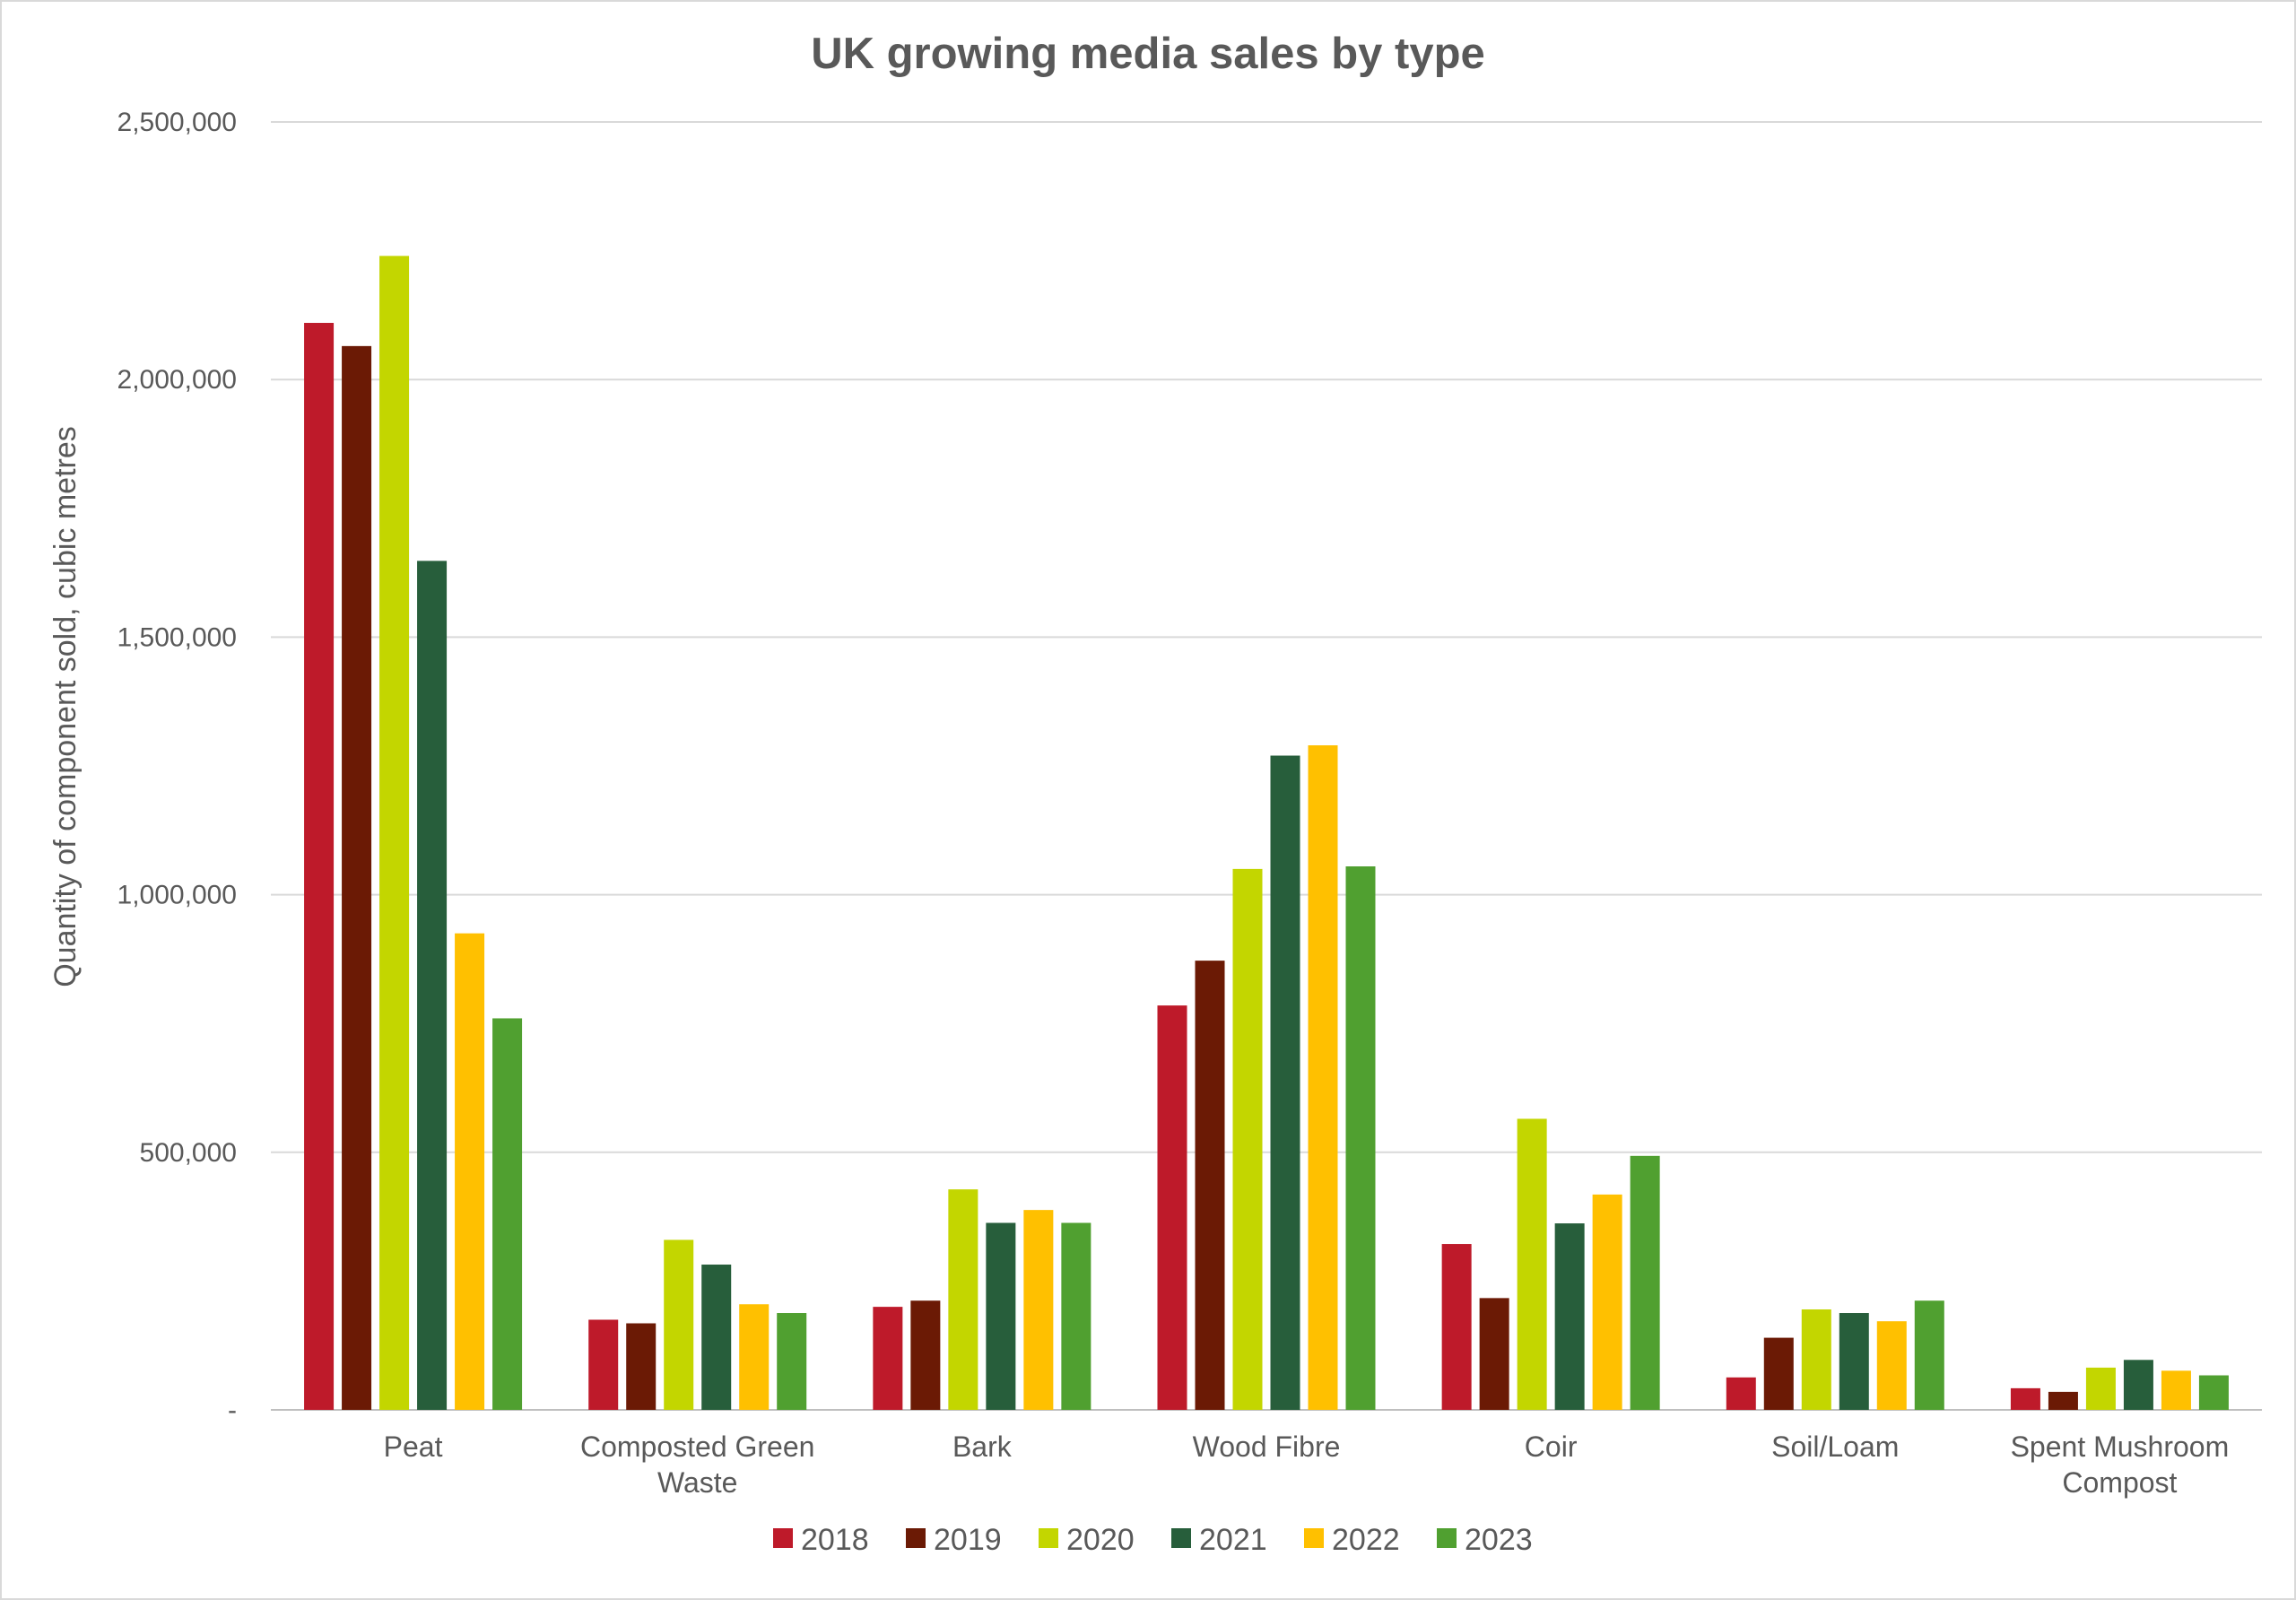  Describe the element at coordinates (188, 1153) in the screenshot. I see `y-tick-label: 500,000` at that location.